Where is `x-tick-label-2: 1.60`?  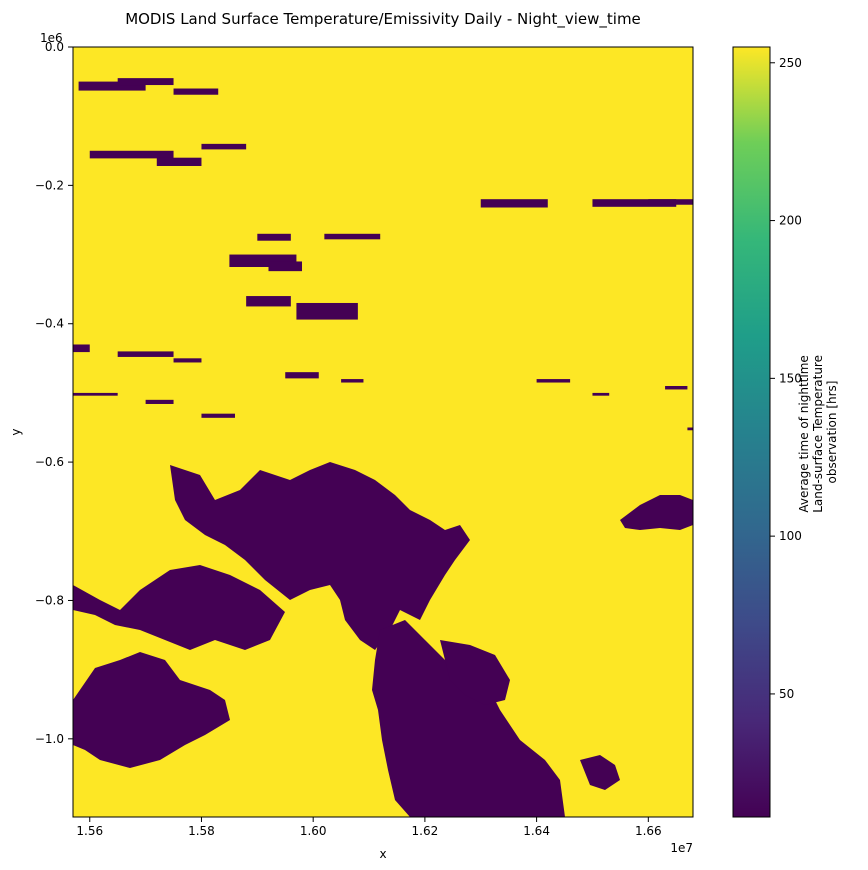 x-tick-label-2: 1.60 is located at coordinates (313, 831).